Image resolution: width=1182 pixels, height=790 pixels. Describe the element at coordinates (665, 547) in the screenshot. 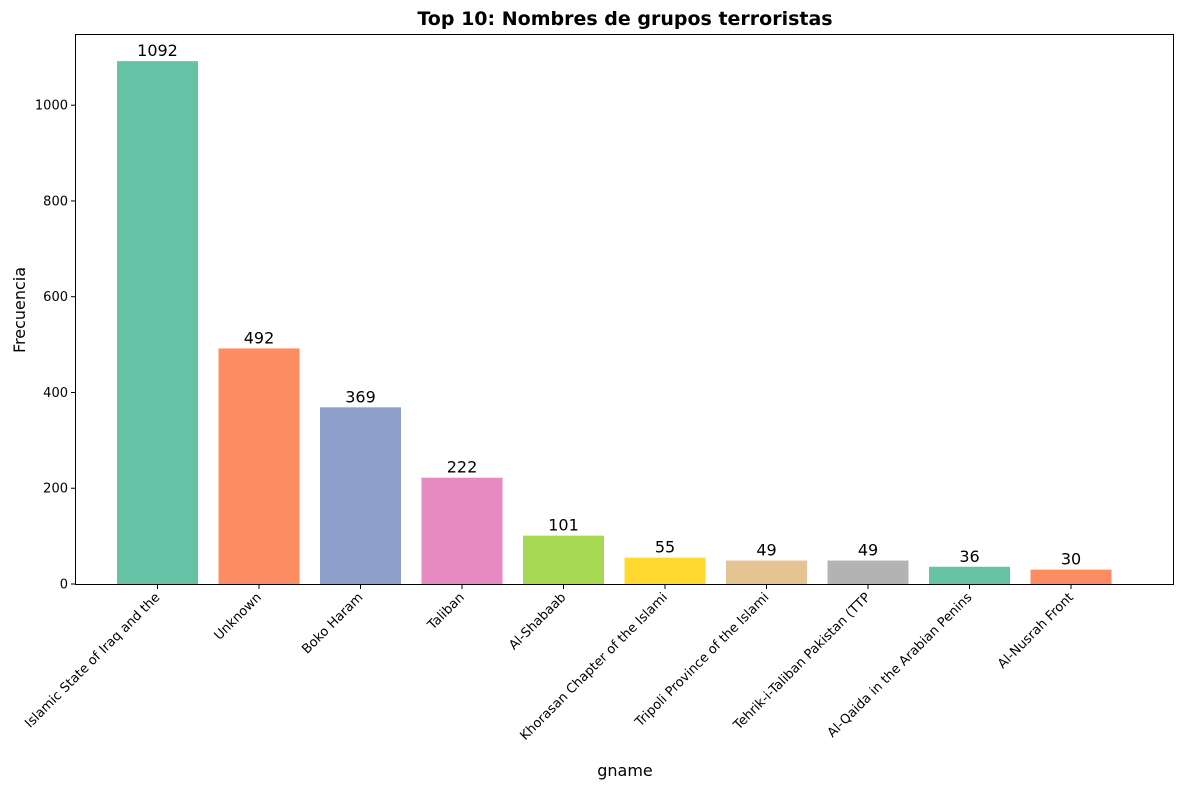

I see `bar-value-label: 55` at that location.